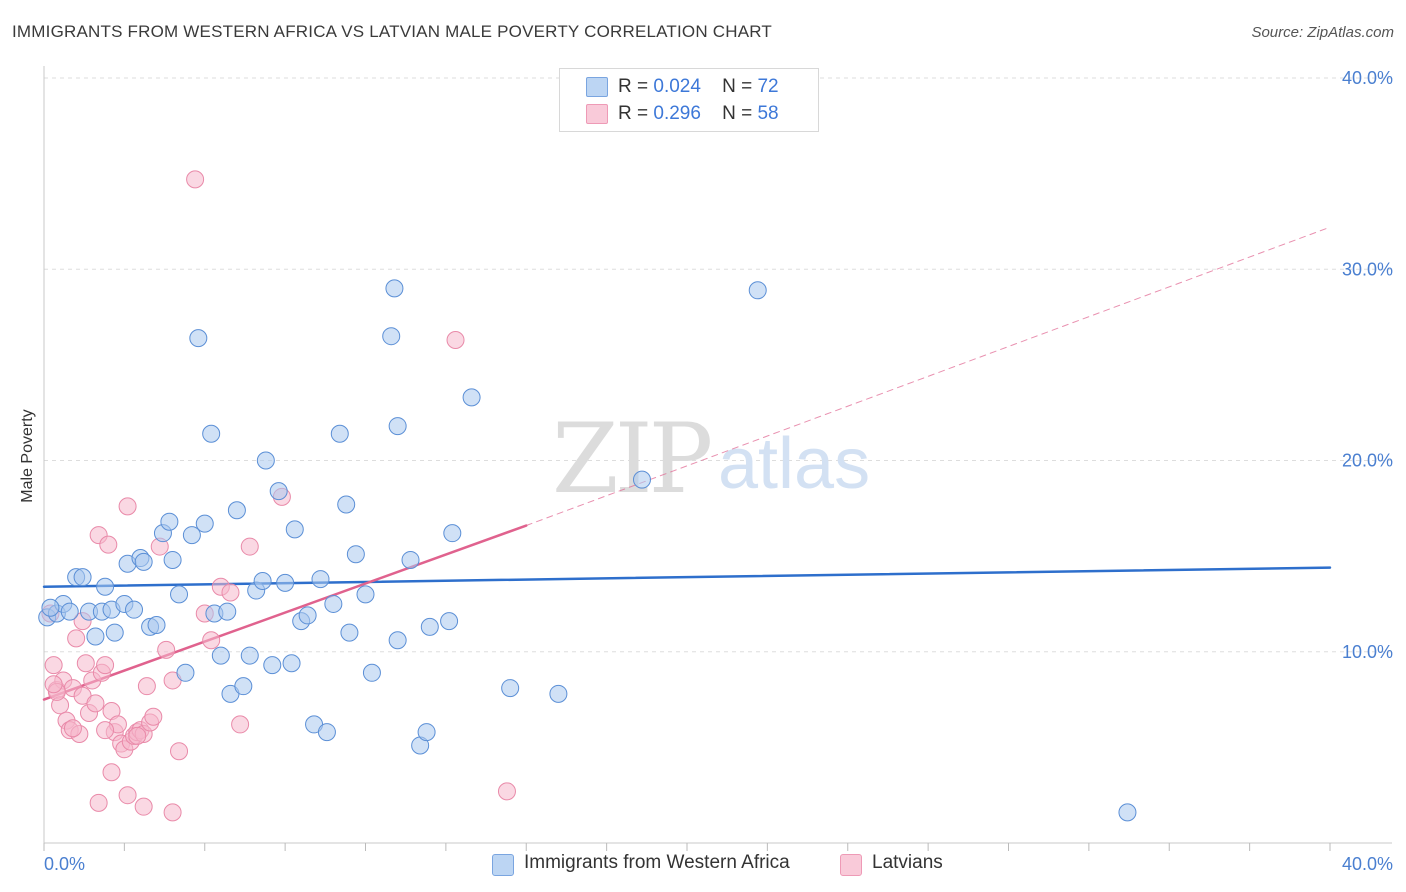  I want to click on legend-text-blue: R = 0.024 N = 72, so click(698, 87).